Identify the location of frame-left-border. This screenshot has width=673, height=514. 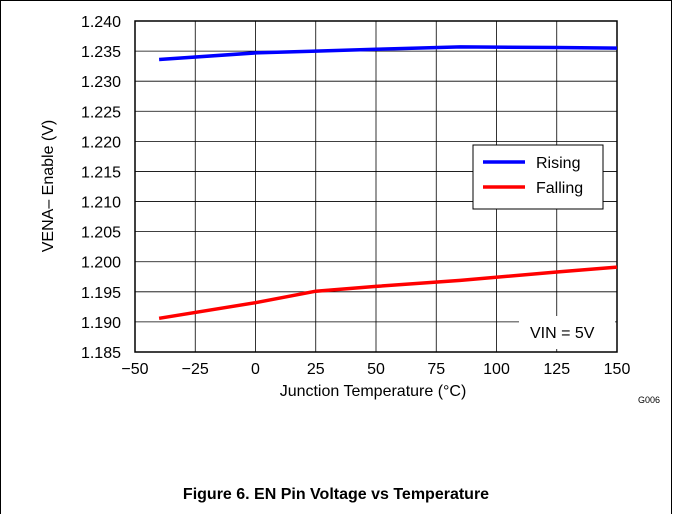
(0, 257).